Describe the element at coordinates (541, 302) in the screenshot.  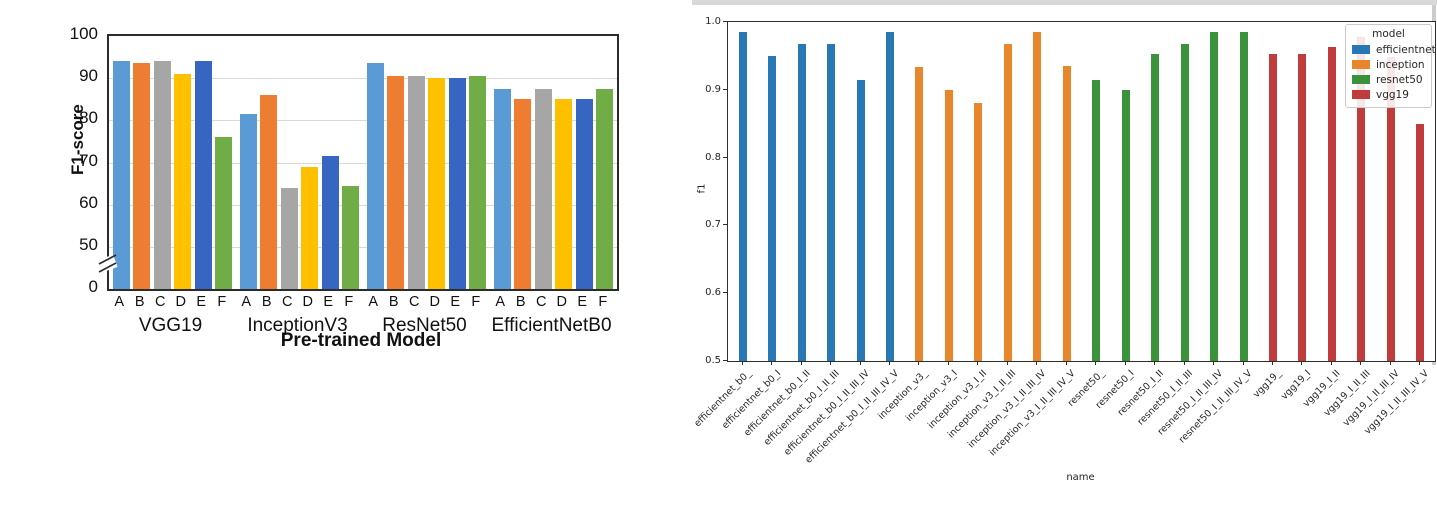
I see `x-tick-label-EfficientNetB0-C: C` at that location.